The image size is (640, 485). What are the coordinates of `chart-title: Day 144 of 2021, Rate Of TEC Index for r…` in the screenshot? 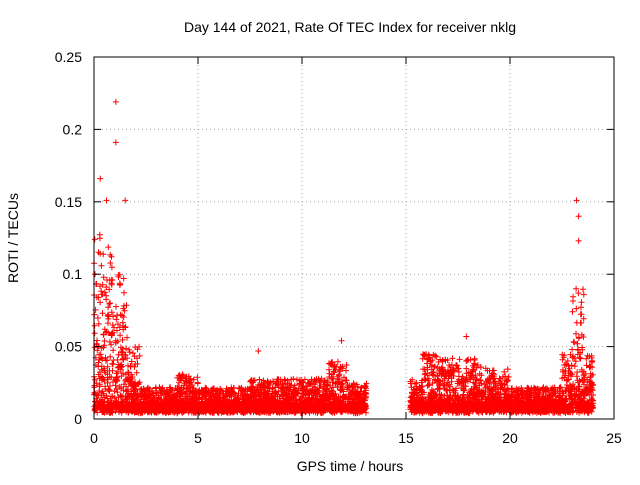 It's located at (350, 27).